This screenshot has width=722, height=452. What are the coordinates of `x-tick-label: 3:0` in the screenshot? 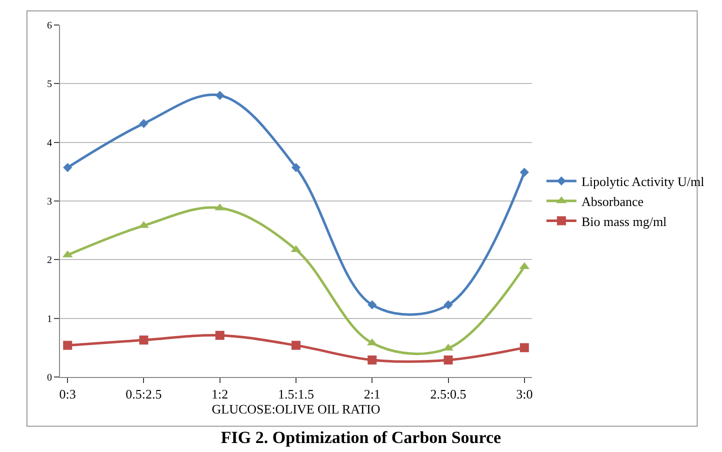 It's located at (524, 394).